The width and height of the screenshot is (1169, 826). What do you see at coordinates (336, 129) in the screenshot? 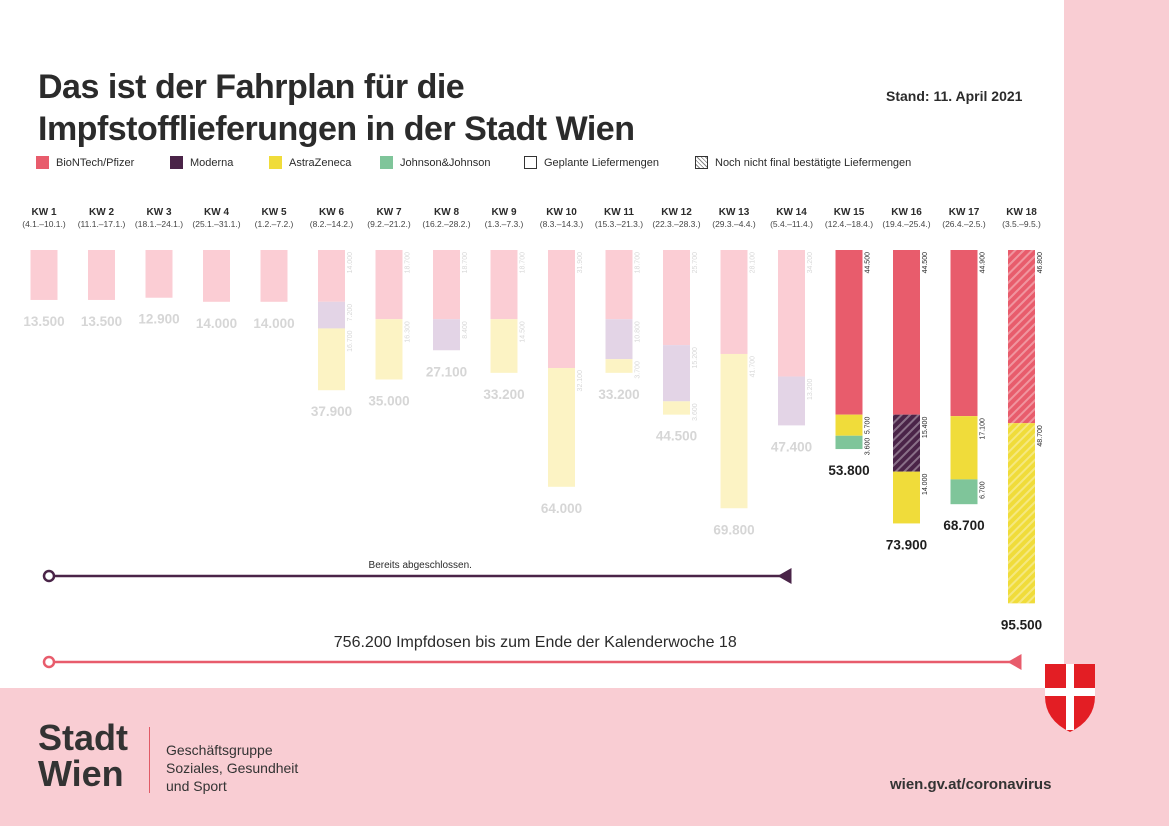
I see `title-line-2: Impfstofflieferungen in der Stadt Wien` at bounding box center [336, 129].